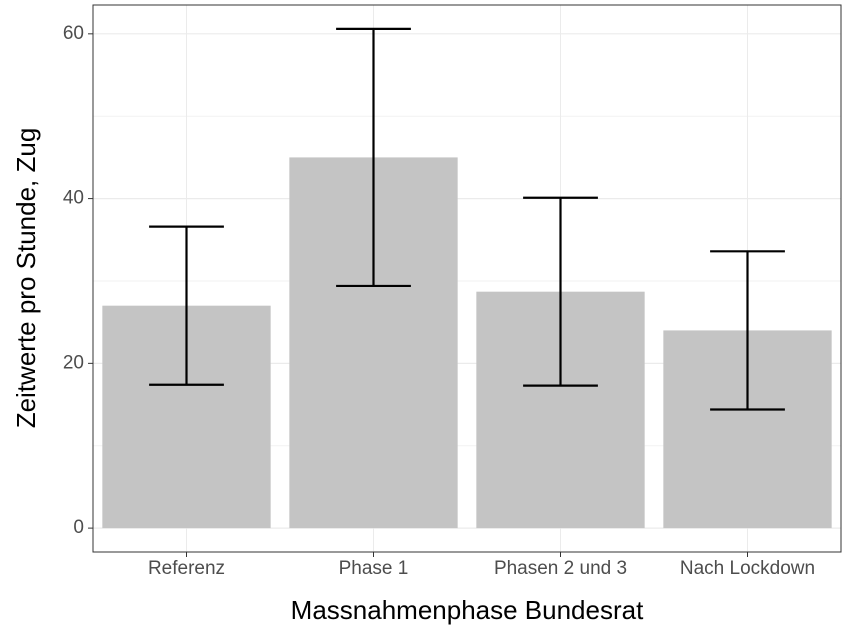 The height and width of the screenshot is (632, 842). I want to click on y-tick-label: 20, so click(73, 362).